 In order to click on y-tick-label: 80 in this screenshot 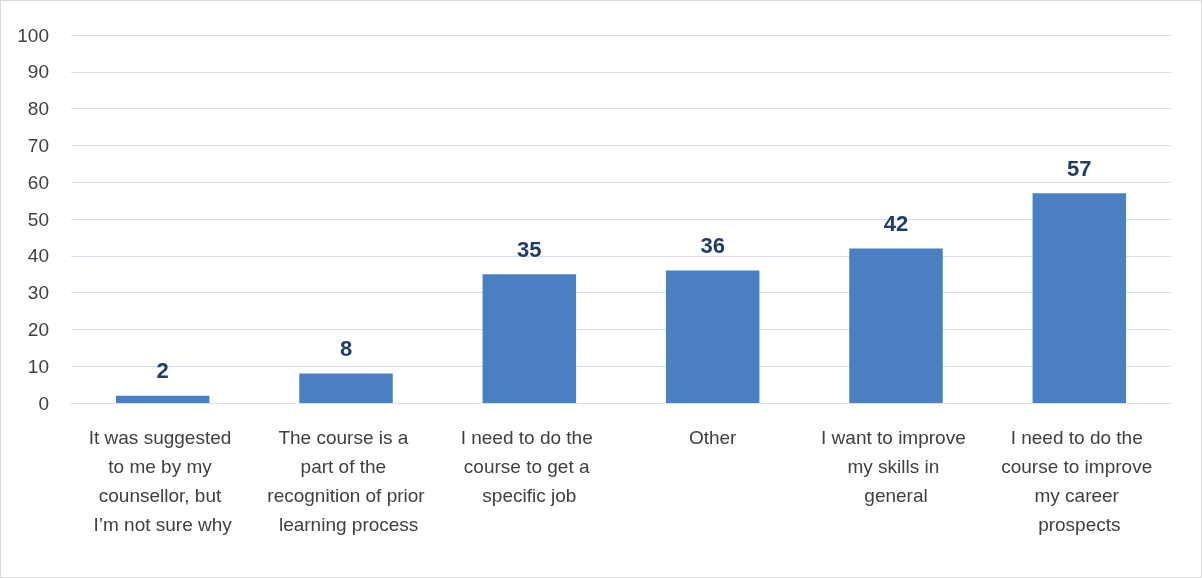, I will do `click(38, 109)`.